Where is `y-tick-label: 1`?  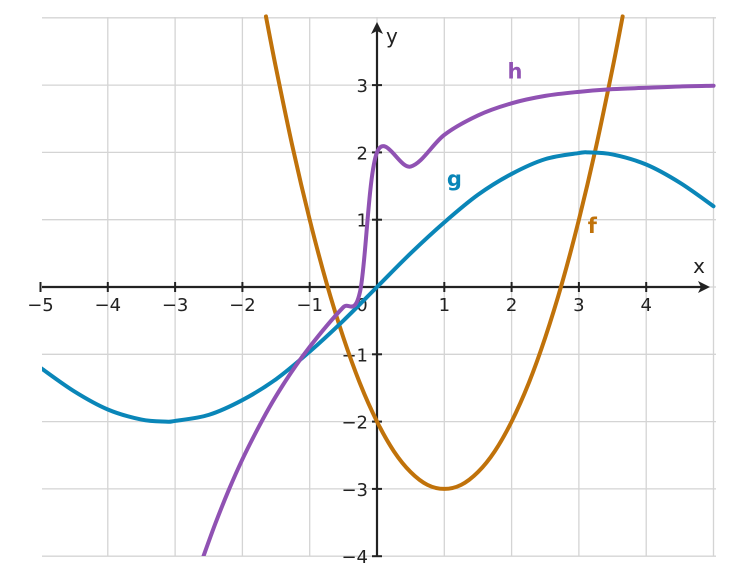
y-tick-label: 1 is located at coordinates (362, 221).